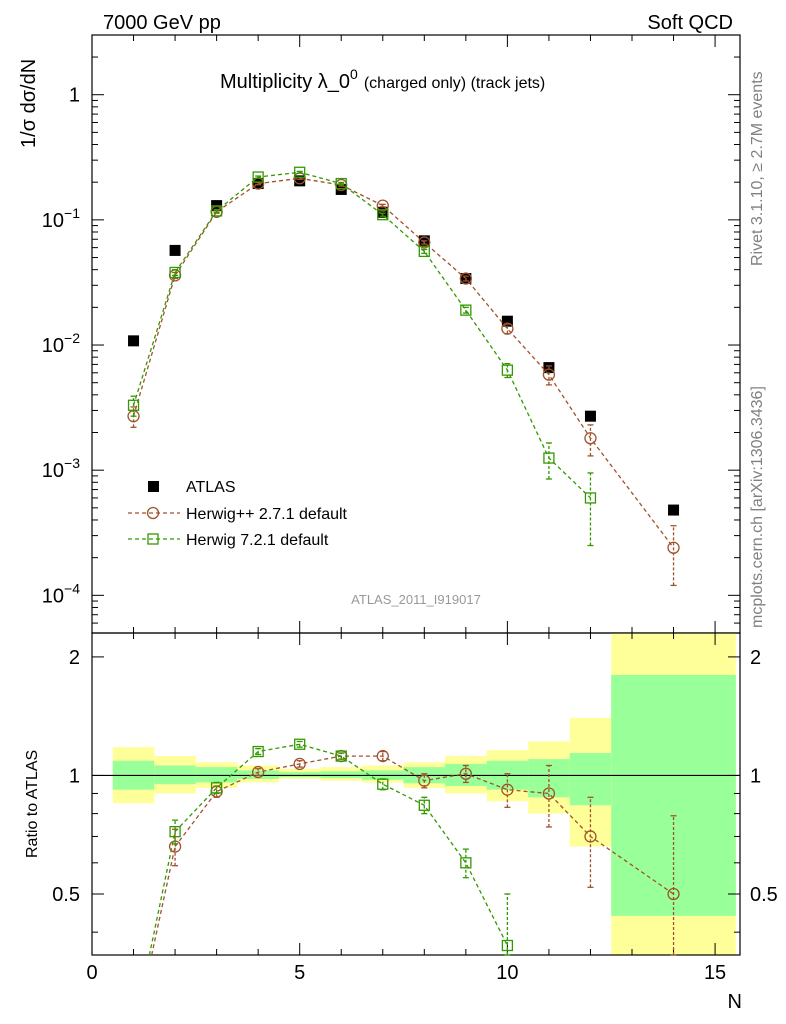 Image resolution: width=786 pixels, height=1024 pixels. Describe the element at coordinates (153, 486) in the screenshot. I see `legend-marker-atlas` at that location.